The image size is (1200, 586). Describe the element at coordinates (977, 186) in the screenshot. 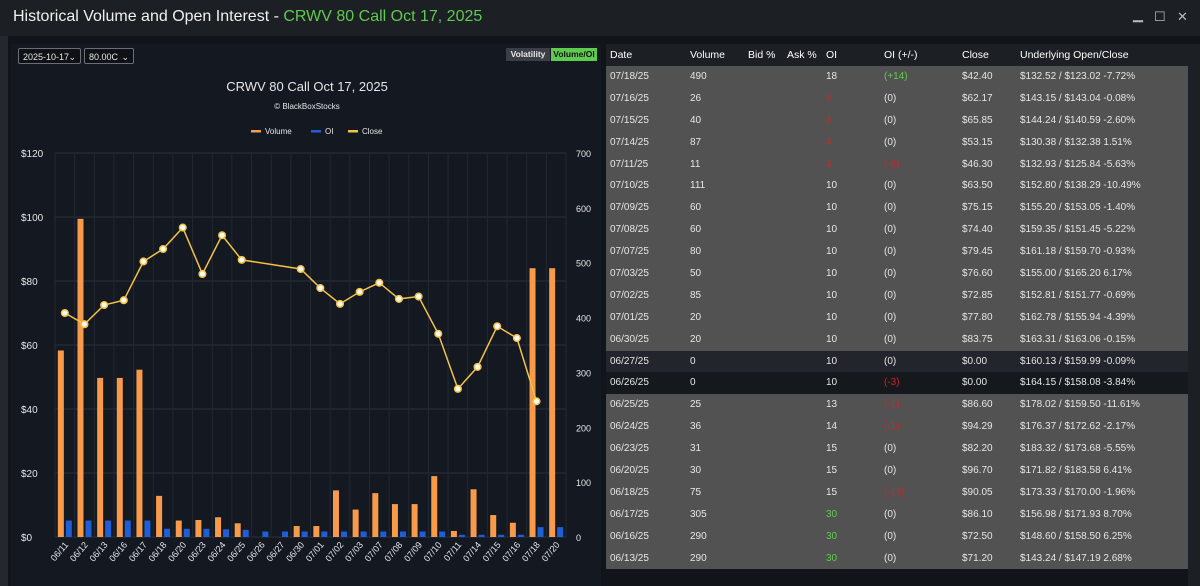

I see `row-close: $63.50` at that location.